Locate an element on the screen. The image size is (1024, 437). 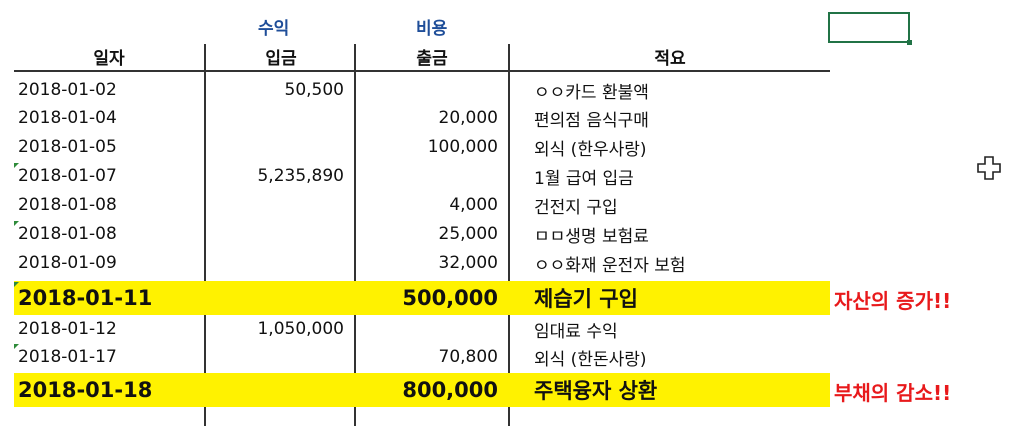
cell-withdrawal: 500,000 is located at coordinates (450, 298).